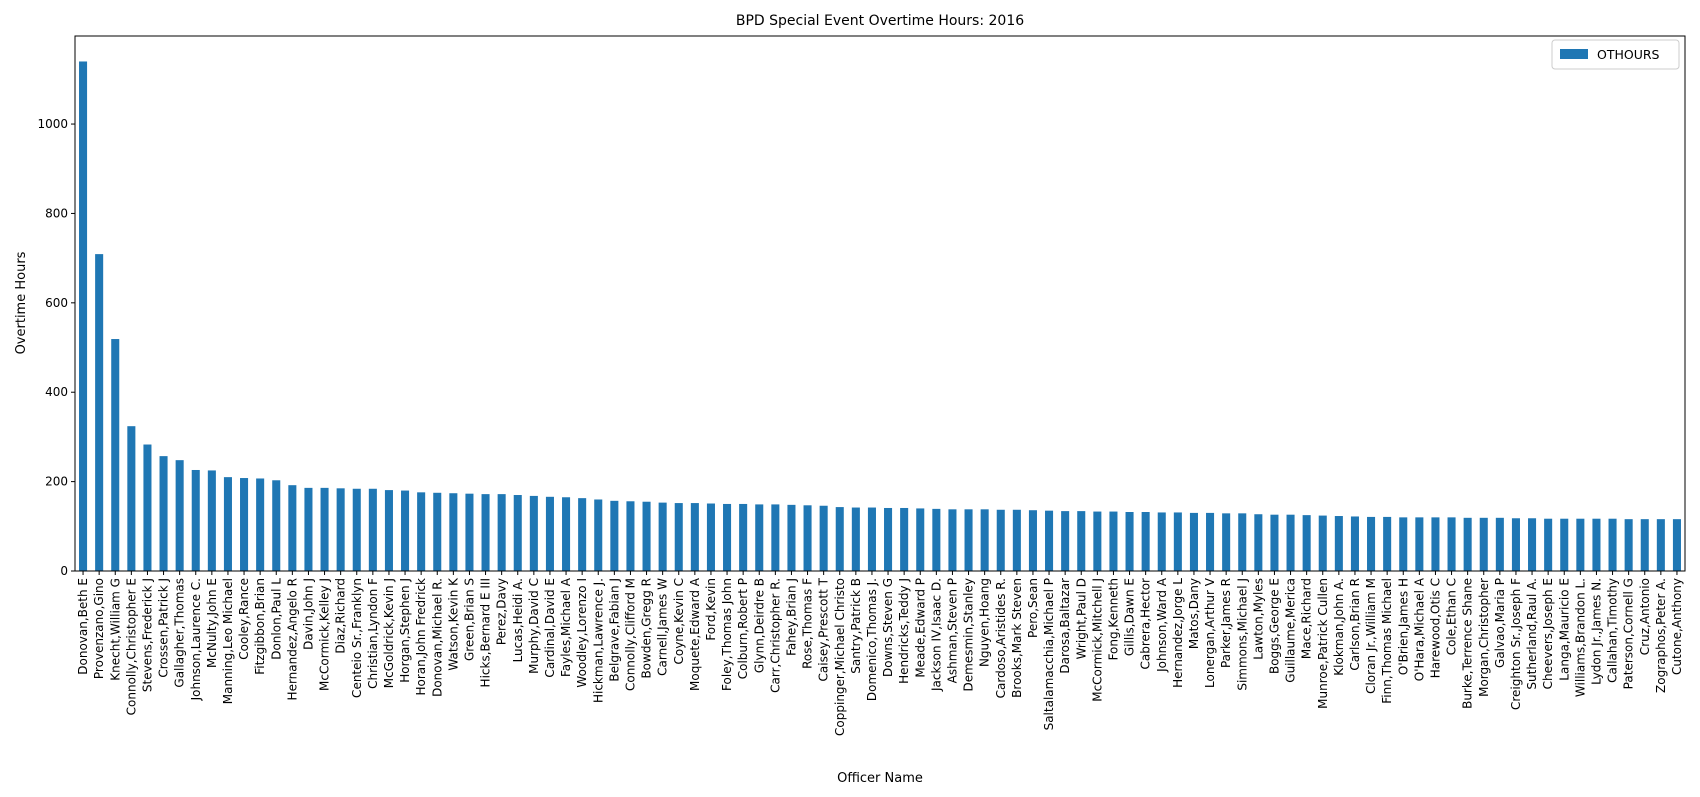 The width and height of the screenshot is (1700, 797). Describe the element at coordinates (1339, 627) in the screenshot. I see `x-tick-label: Klokman,John A.` at that location.